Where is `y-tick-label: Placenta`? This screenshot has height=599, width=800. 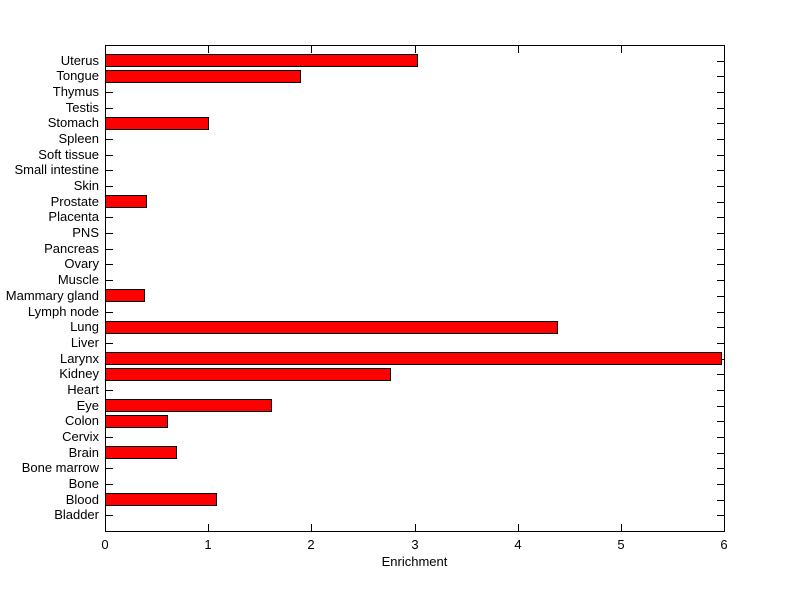 y-tick-label: Placenta is located at coordinates (73, 216).